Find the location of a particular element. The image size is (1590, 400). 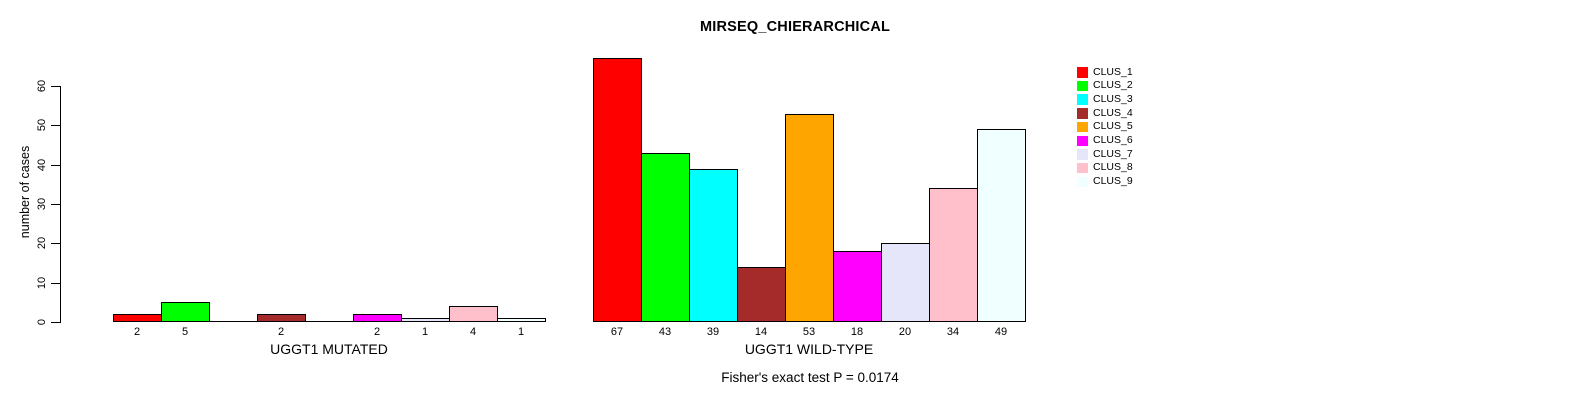

legend-item-clus_9: CLUS_9 is located at coordinates (1105, 182).